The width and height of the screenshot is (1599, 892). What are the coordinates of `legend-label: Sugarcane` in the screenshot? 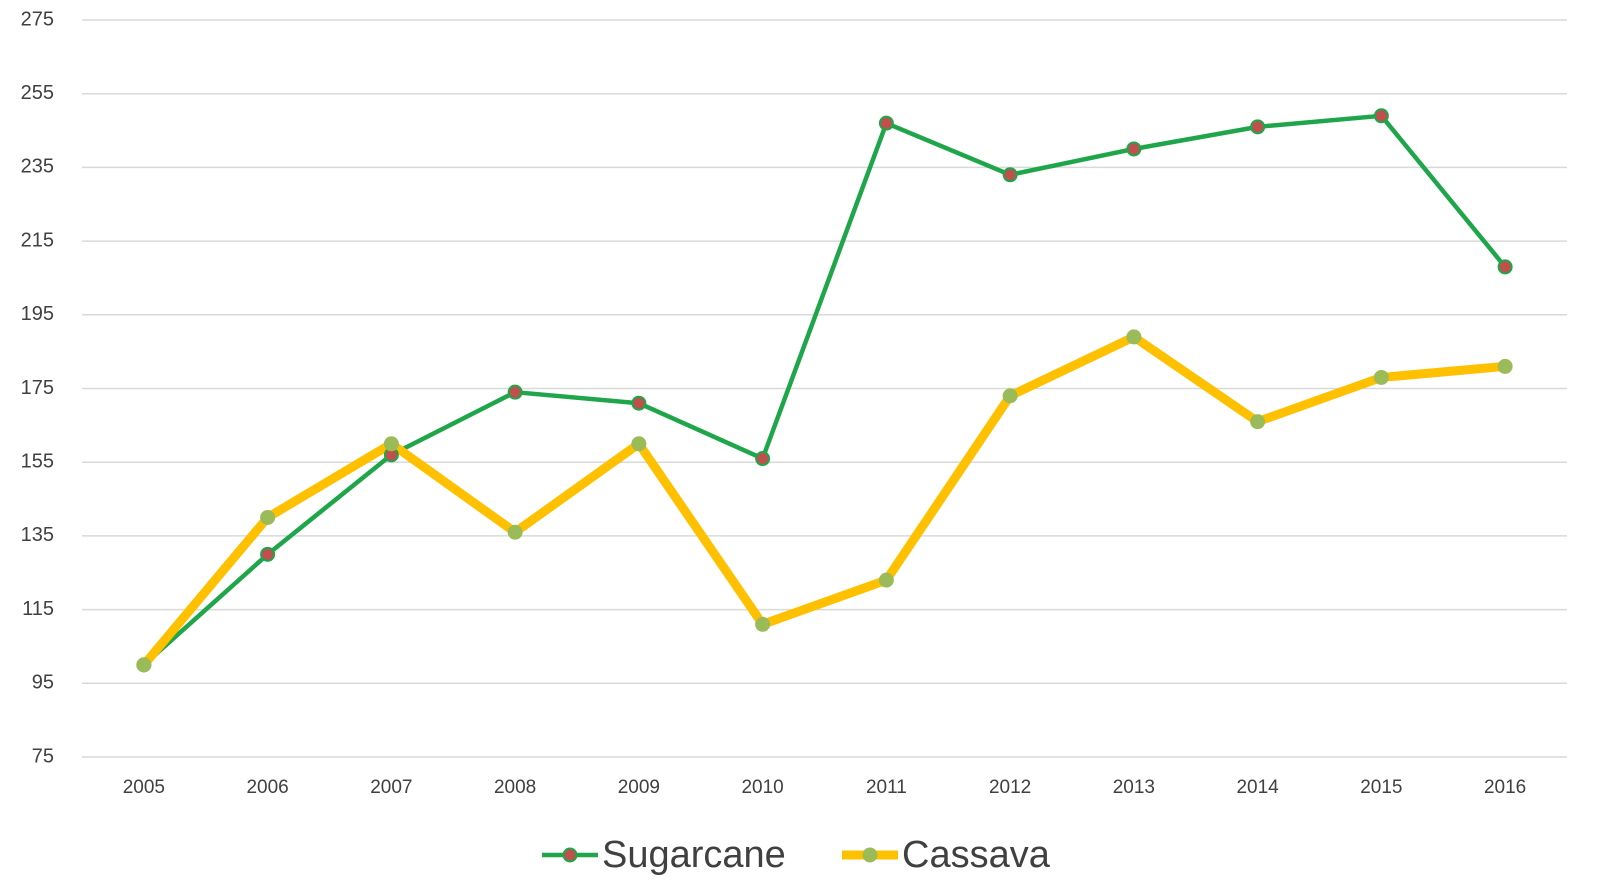 It's located at (694, 855).